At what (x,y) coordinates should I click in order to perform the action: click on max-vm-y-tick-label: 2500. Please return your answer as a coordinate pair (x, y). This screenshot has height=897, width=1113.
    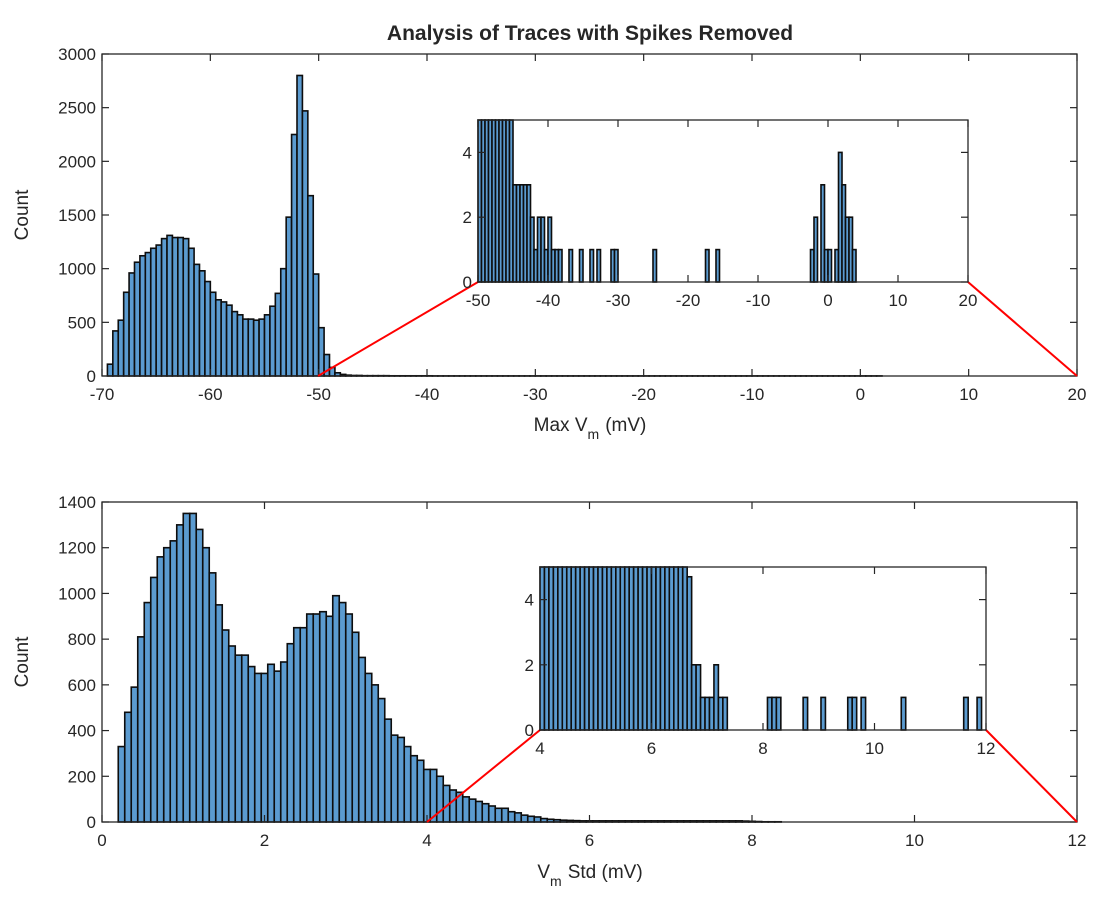
    Looking at the image, I should click on (77, 108).